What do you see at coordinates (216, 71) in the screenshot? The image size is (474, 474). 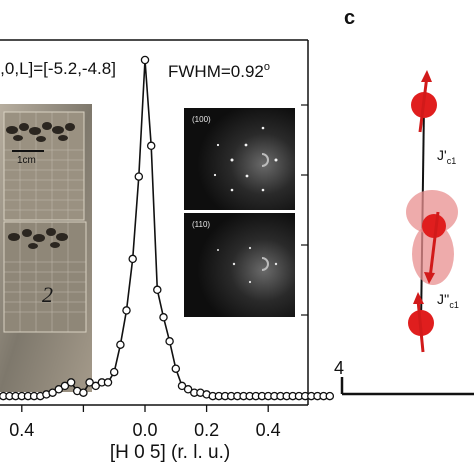 I see `fwhm-value: FWHM=0.92` at bounding box center [216, 71].